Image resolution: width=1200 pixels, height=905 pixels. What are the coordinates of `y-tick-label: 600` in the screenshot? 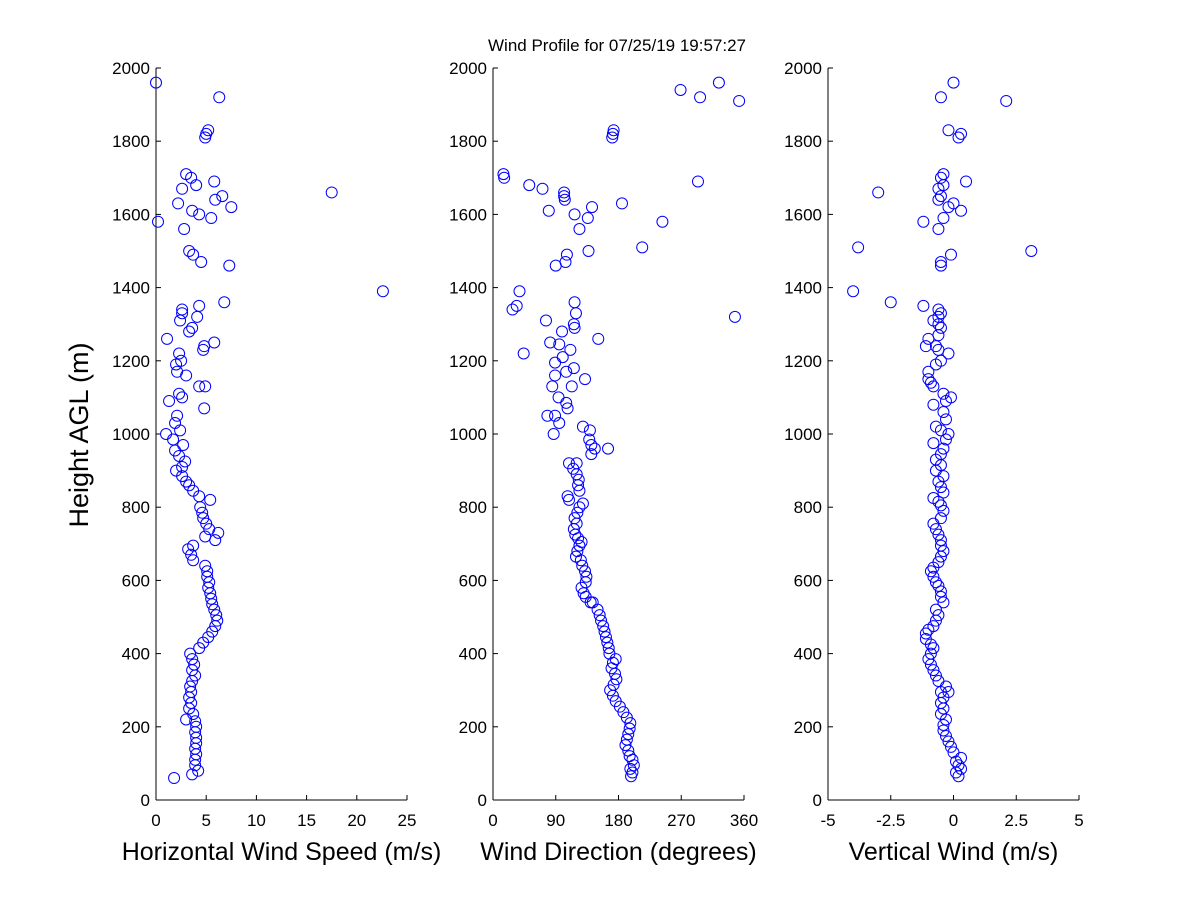 It's located at (136, 580).